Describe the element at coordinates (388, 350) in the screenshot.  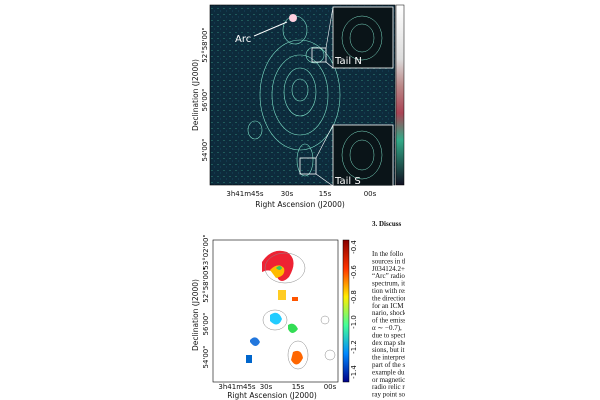
I see `text-line: sions, but it` at that location.